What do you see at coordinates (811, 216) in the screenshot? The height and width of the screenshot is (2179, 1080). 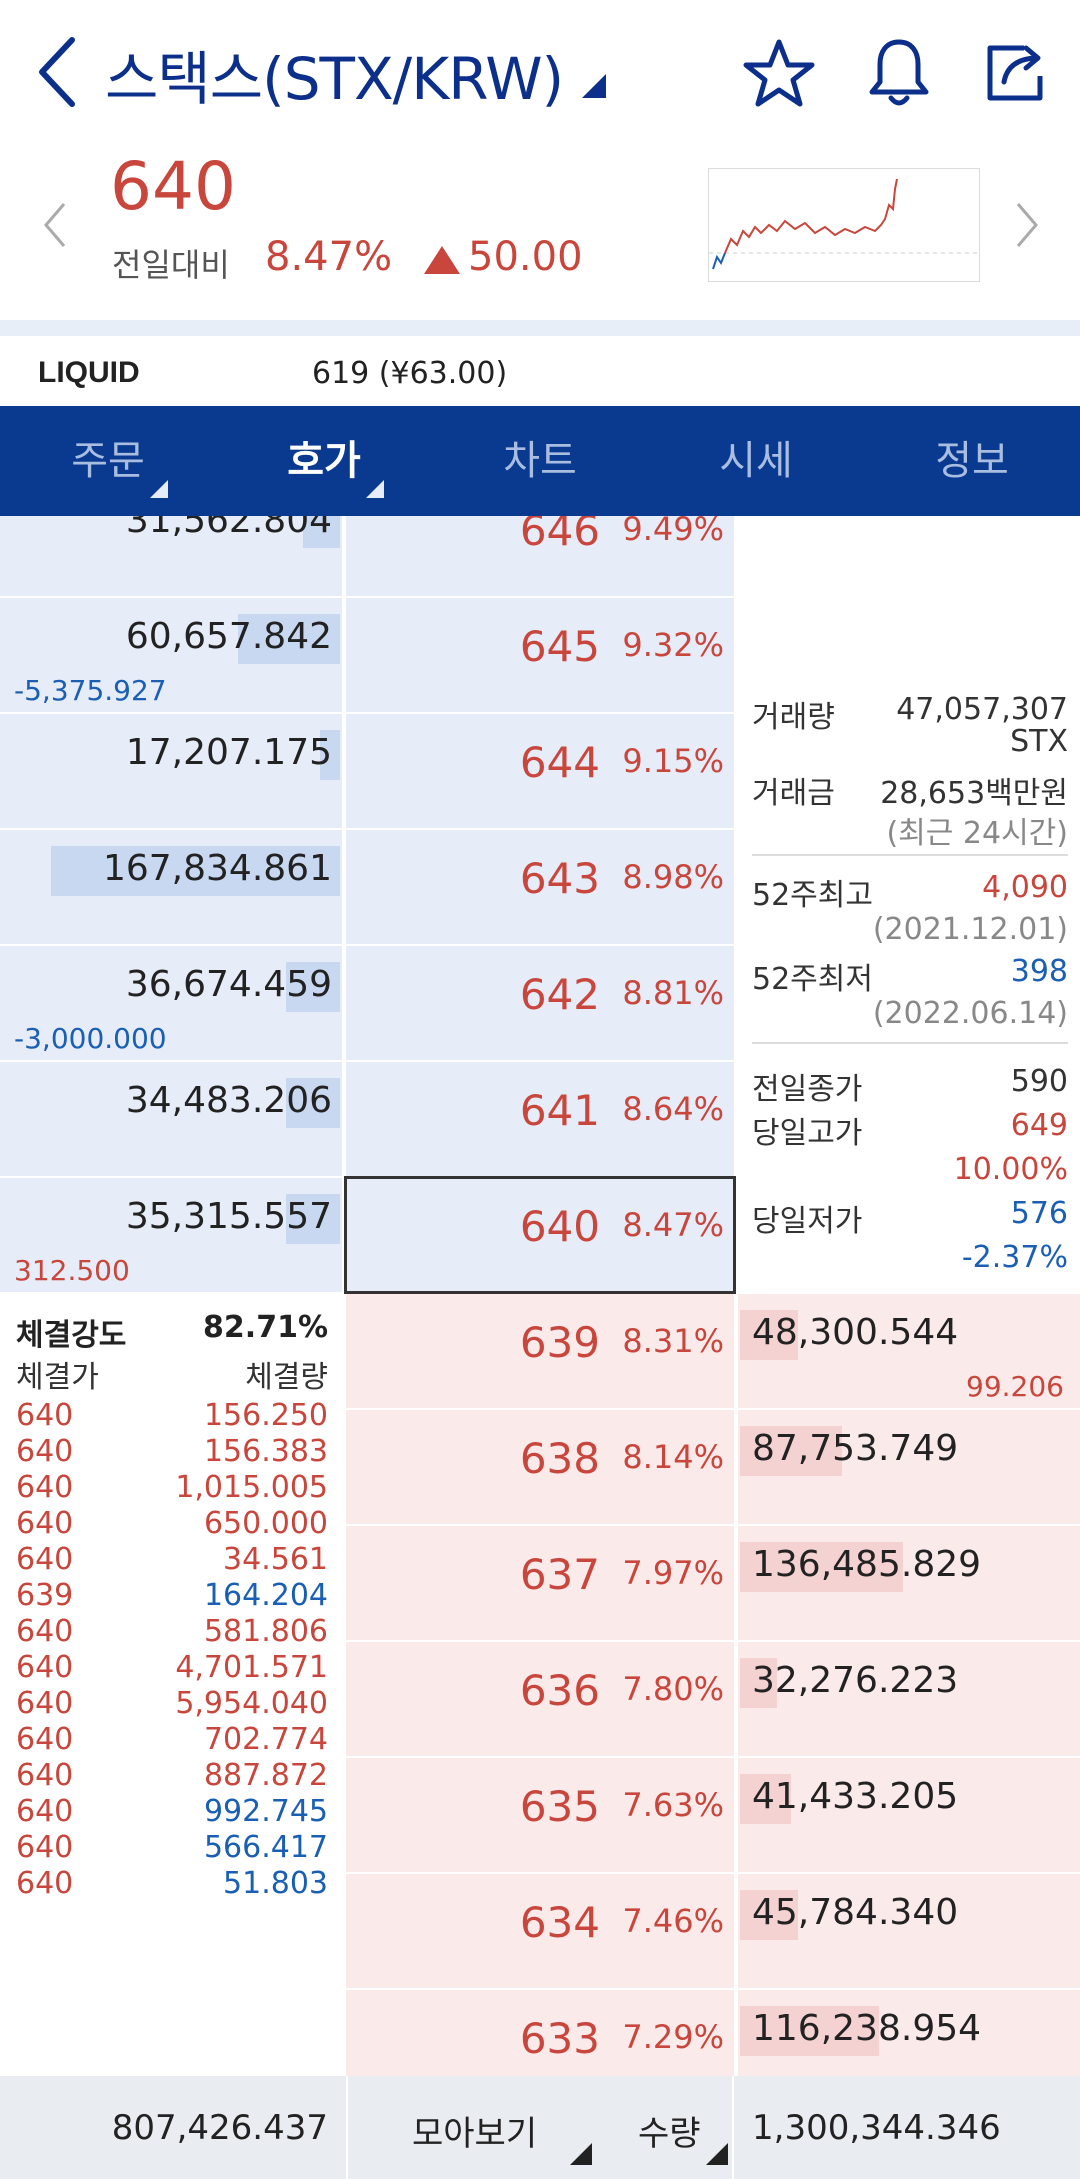 I see `sparkline-up-segment` at bounding box center [811, 216].